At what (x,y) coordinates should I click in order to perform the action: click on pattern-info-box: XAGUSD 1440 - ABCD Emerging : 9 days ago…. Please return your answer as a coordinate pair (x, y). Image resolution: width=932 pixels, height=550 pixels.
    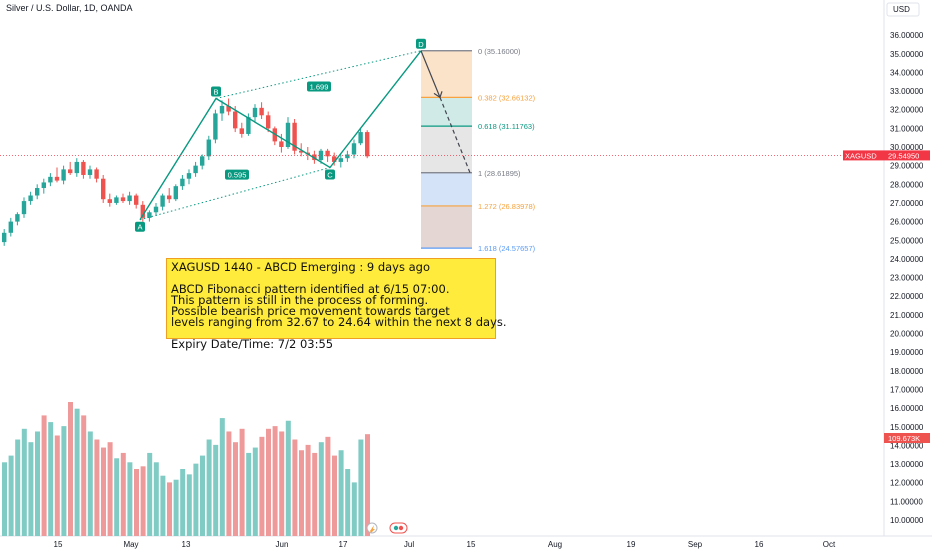
    Looking at the image, I should click on (336, 304).